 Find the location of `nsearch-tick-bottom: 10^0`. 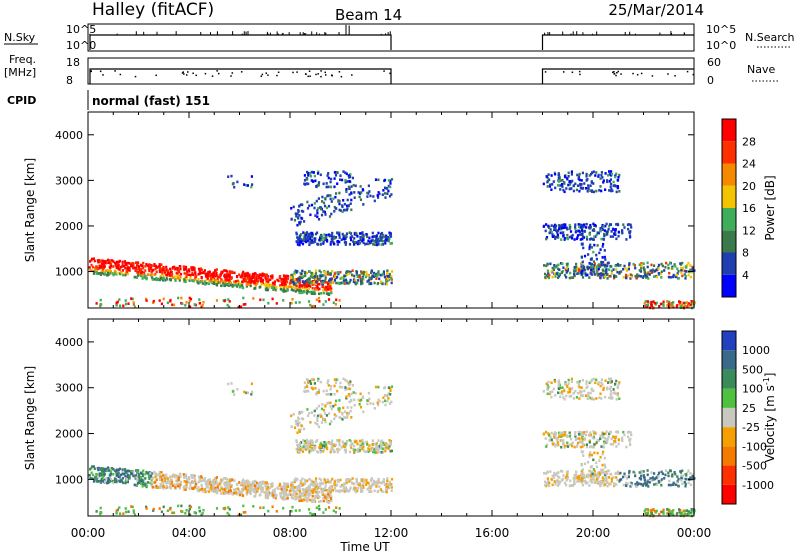

nsearch-tick-bottom: 10^0 is located at coordinates (721, 45).